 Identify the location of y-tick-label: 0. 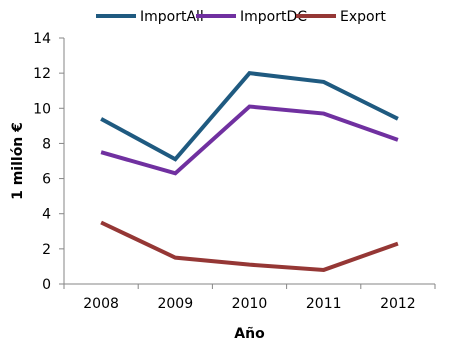
(46, 285).